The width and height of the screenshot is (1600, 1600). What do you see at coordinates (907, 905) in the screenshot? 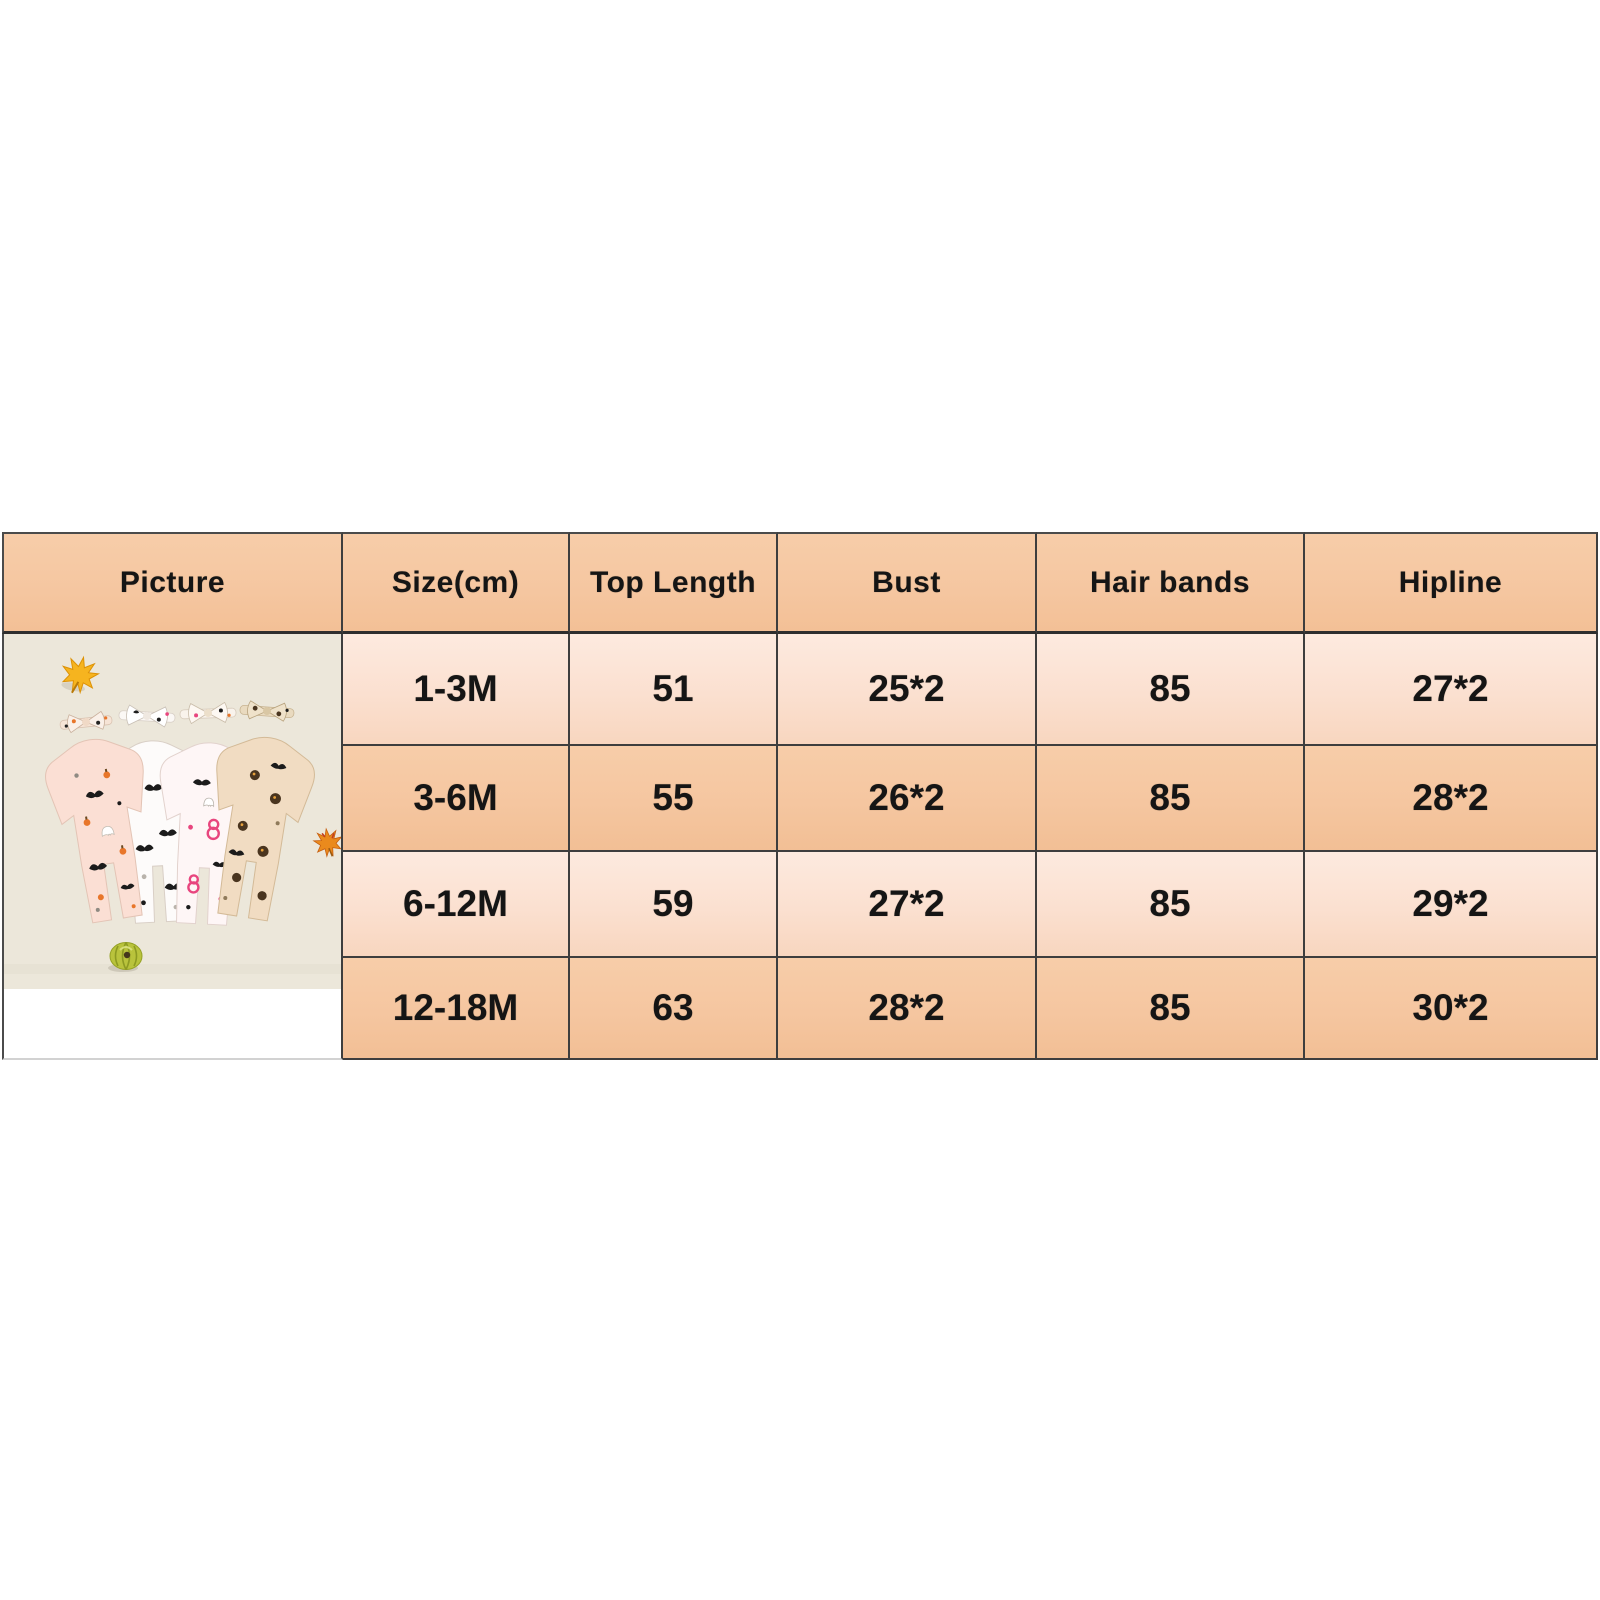
I see `cell-bust-27x2: 27*2` at bounding box center [907, 905].